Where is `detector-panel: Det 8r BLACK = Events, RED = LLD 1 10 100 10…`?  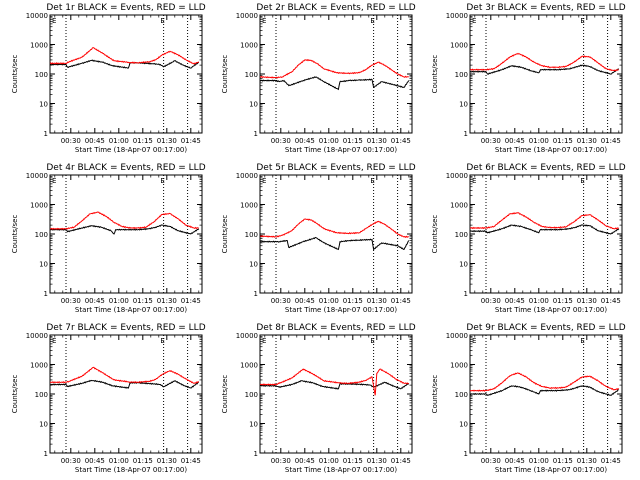
detector-panel: Det 8r BLACK = Events, RED = LLD 1 10 100 10… is located at coordinates (318, 398).